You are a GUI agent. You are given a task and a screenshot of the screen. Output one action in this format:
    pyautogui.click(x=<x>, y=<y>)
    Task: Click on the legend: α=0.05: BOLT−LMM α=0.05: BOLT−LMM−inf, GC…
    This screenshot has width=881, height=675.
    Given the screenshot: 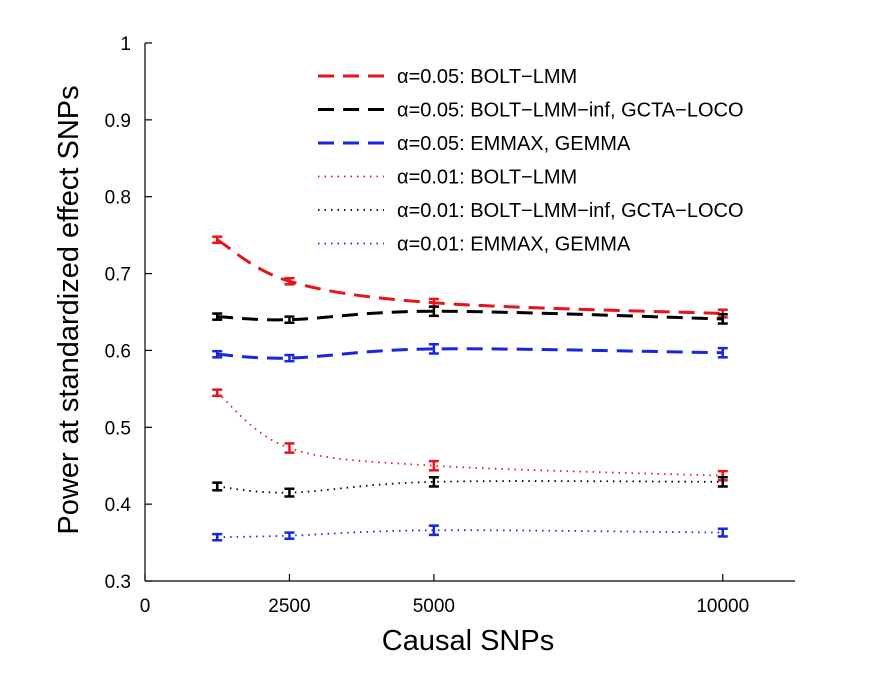 What is the action you would take?
    pyautogui.click(x=531, y=161)
    